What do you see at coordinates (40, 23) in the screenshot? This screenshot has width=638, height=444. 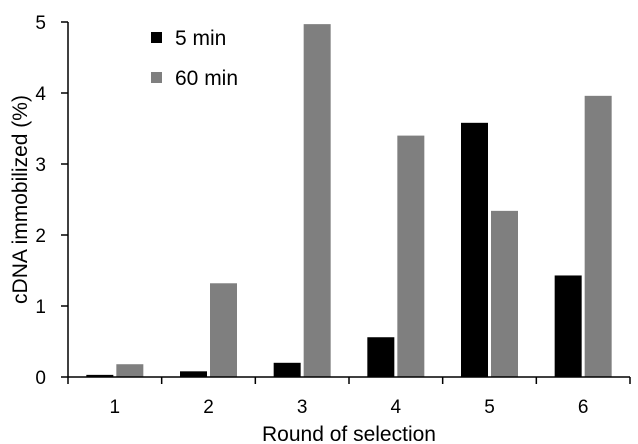 I see `y-tick-label: 5` at bounding box center [40, 23].